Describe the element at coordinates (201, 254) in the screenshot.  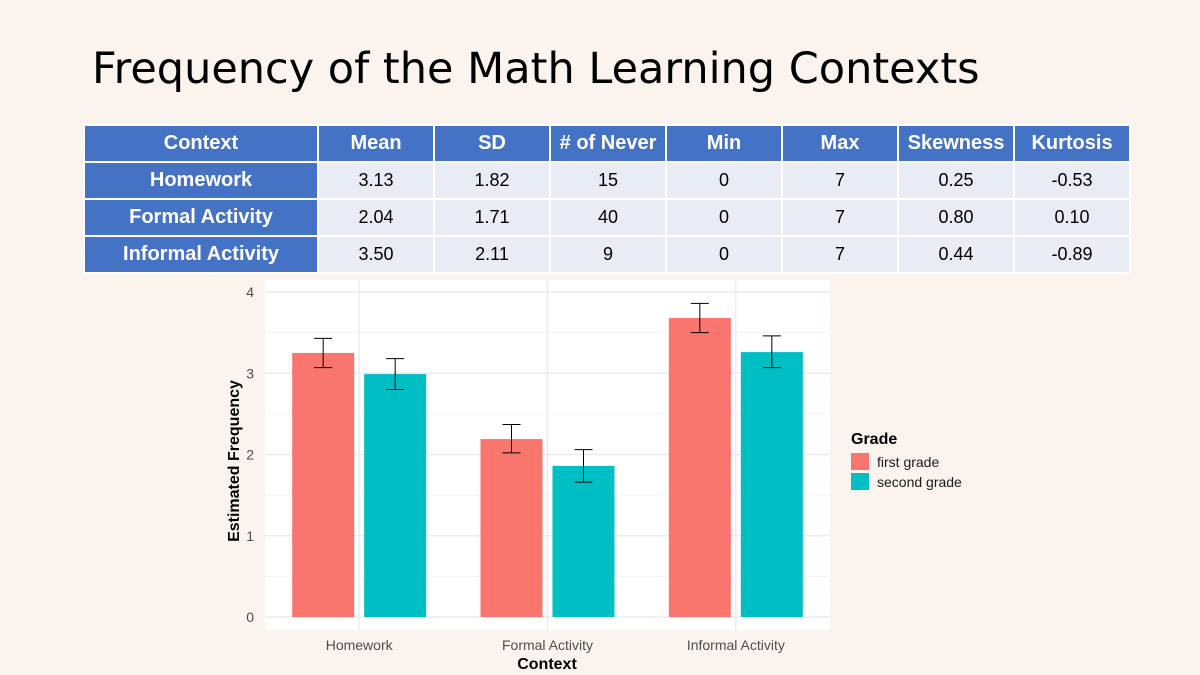
I see `row-label: Informal Activity` at that location.